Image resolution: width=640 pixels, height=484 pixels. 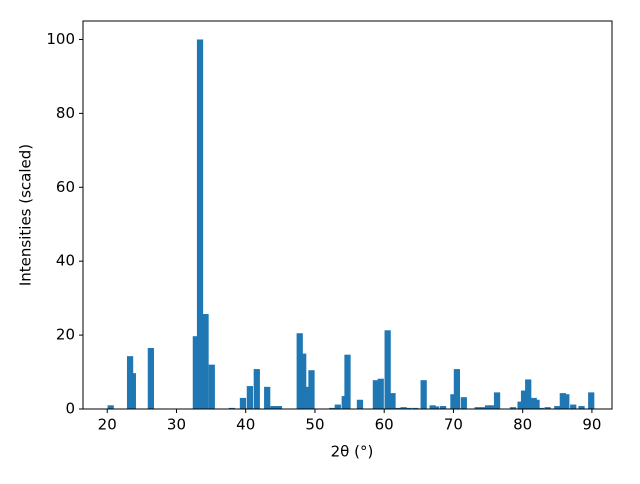 What do you see at coordinates (60, 39) in the screenshot?
I see `y-tick-label: 100` at bounding box center [60, 39].